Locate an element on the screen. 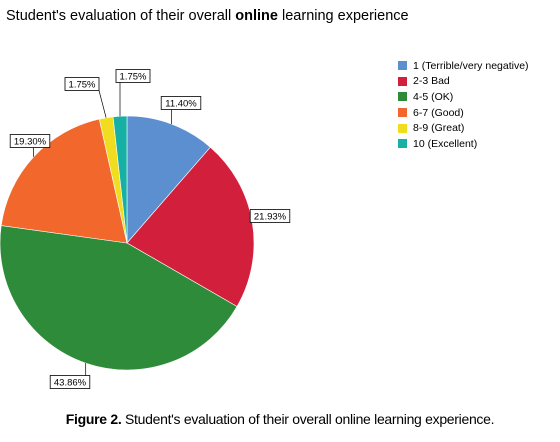 The image size is (560, 442). data-label: 19.30% is located at coordinates (30, 142).